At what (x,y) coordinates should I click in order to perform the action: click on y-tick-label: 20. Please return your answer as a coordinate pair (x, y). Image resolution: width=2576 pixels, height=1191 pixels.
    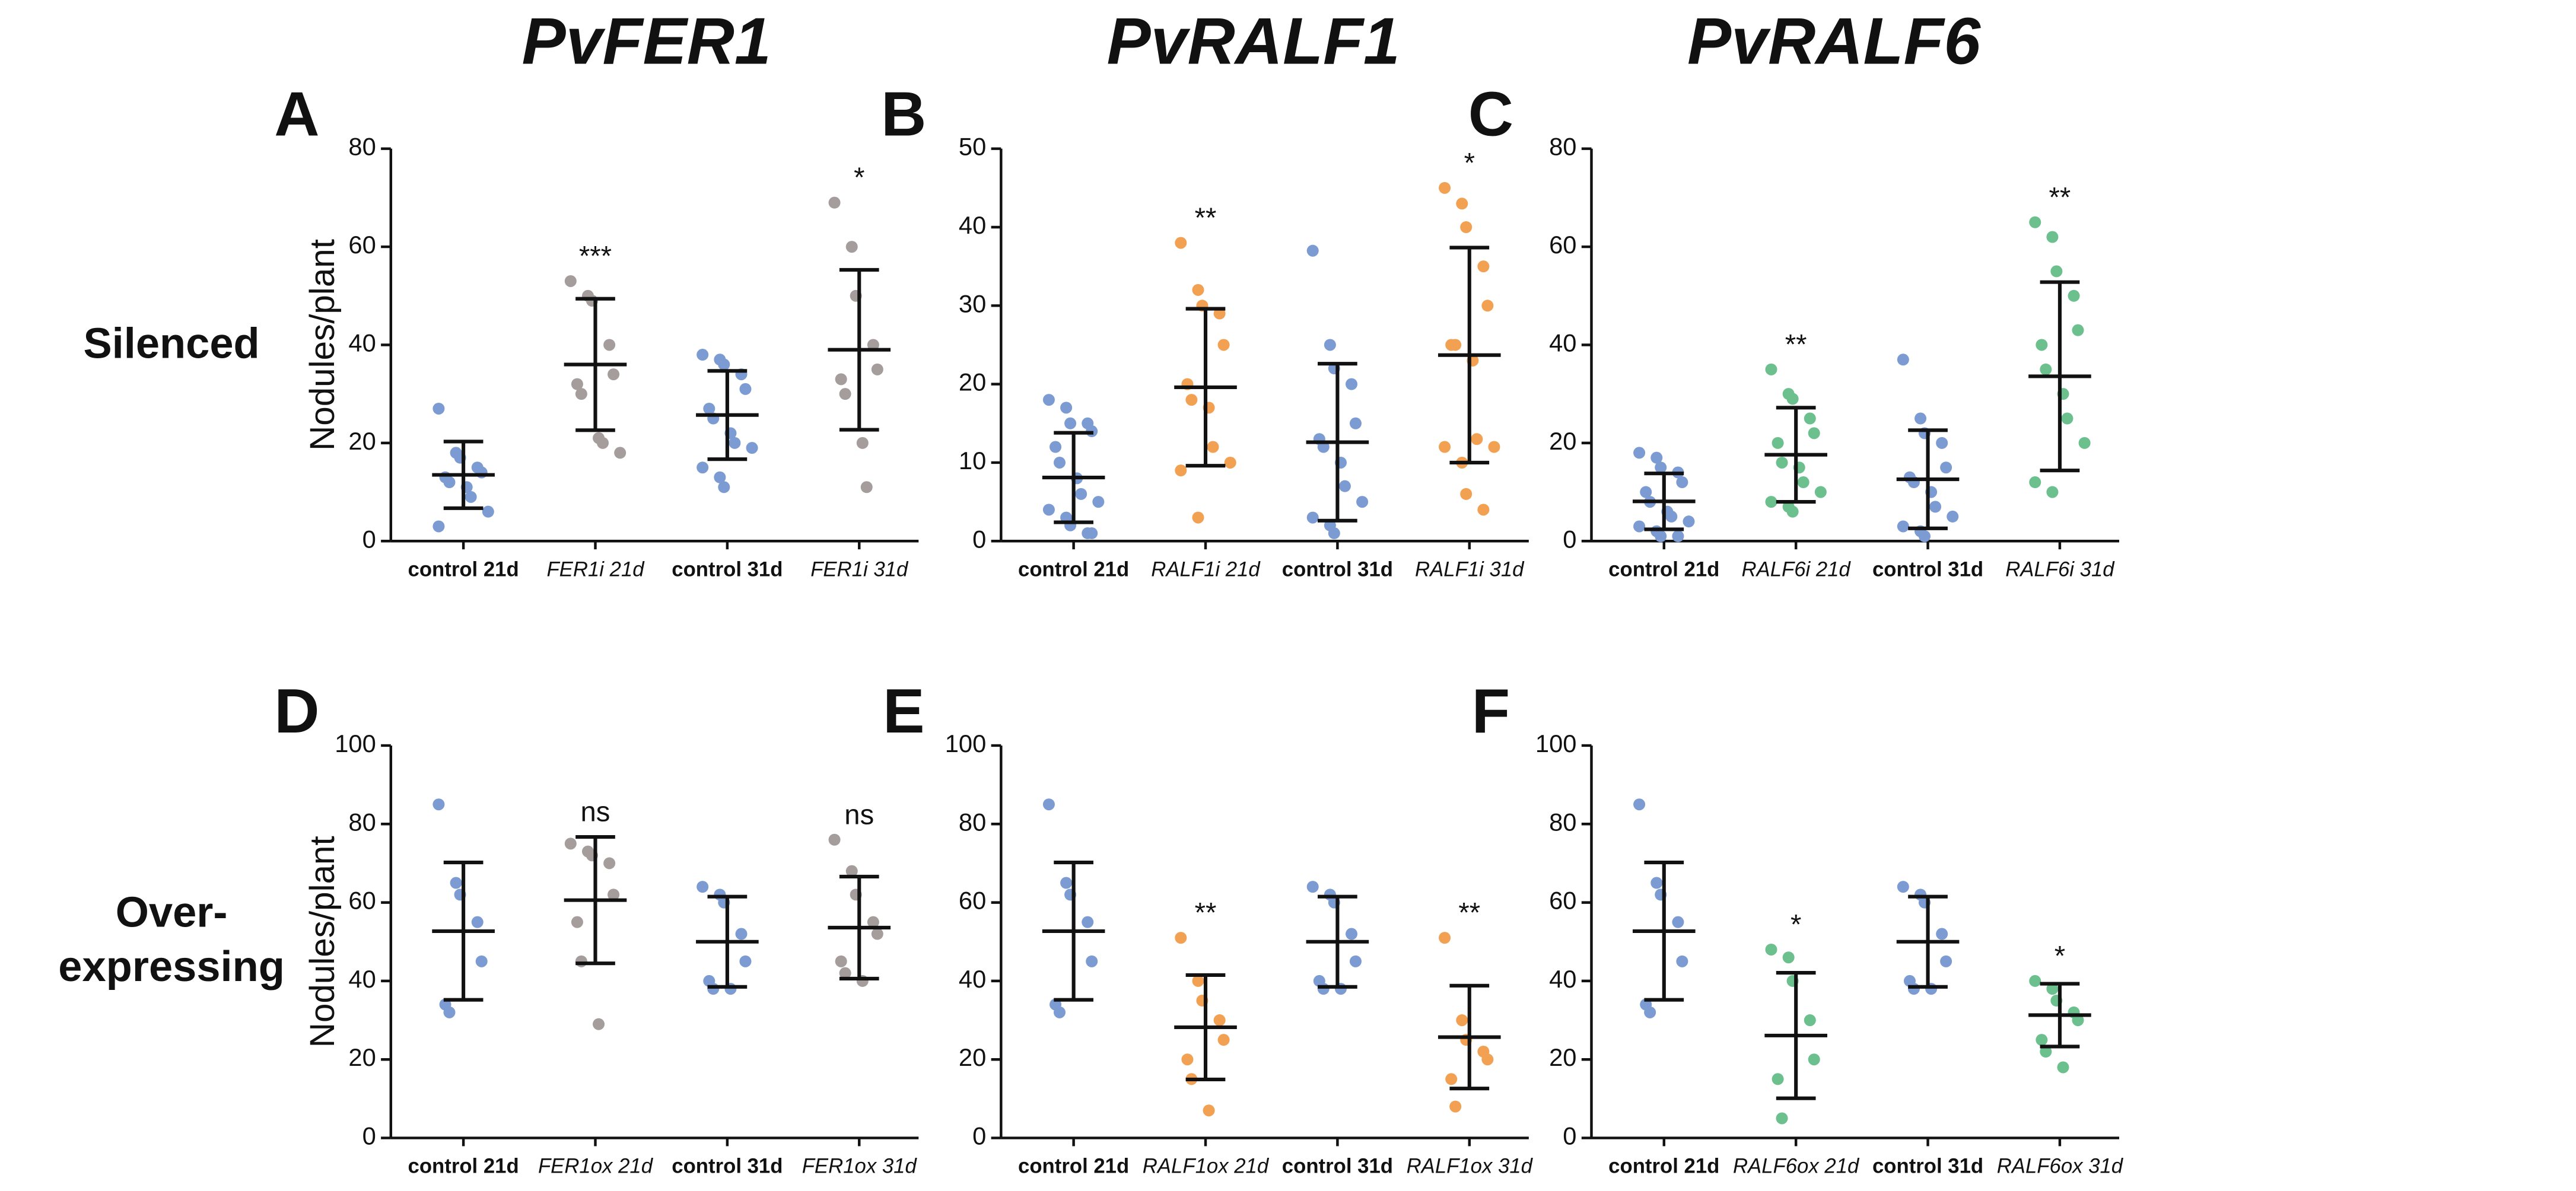
    Looking at the image, I should click on (1562, 441).